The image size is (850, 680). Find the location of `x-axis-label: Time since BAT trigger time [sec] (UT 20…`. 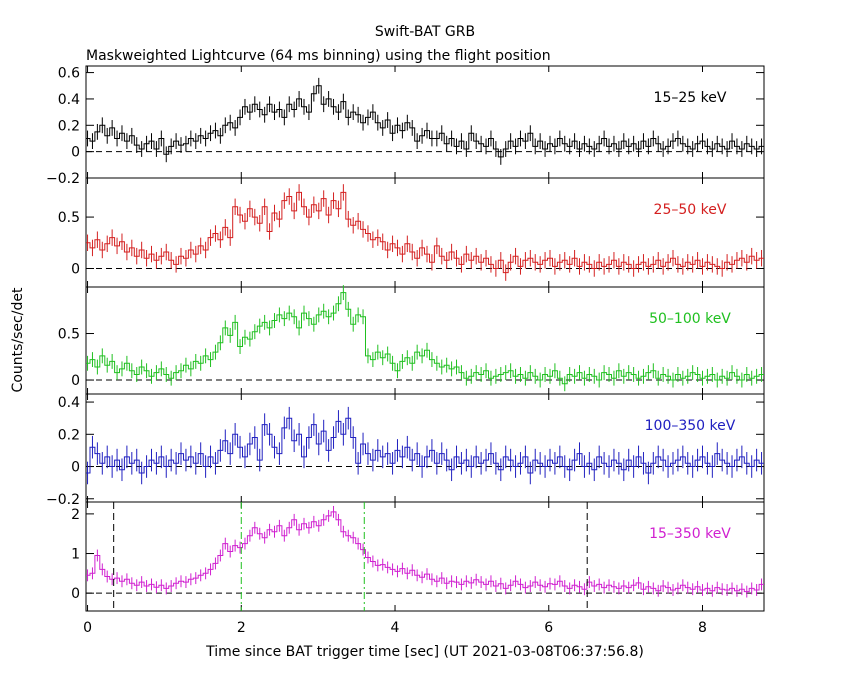

x-axis-label: Time since BAT trigger time [sec] (UT 20… is located at coordinates (424, 652).